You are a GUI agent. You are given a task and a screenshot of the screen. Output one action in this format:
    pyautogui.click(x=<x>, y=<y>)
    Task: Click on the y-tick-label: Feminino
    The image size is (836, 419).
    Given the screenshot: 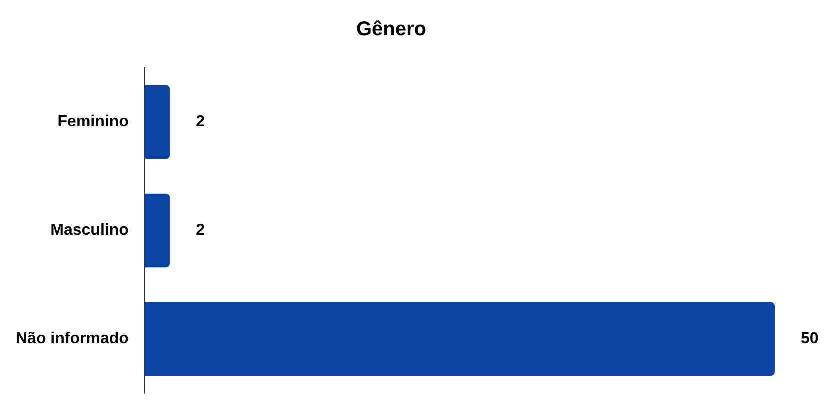 What is the action you would take?
    pyautogui.click(x=94, y=122)
    